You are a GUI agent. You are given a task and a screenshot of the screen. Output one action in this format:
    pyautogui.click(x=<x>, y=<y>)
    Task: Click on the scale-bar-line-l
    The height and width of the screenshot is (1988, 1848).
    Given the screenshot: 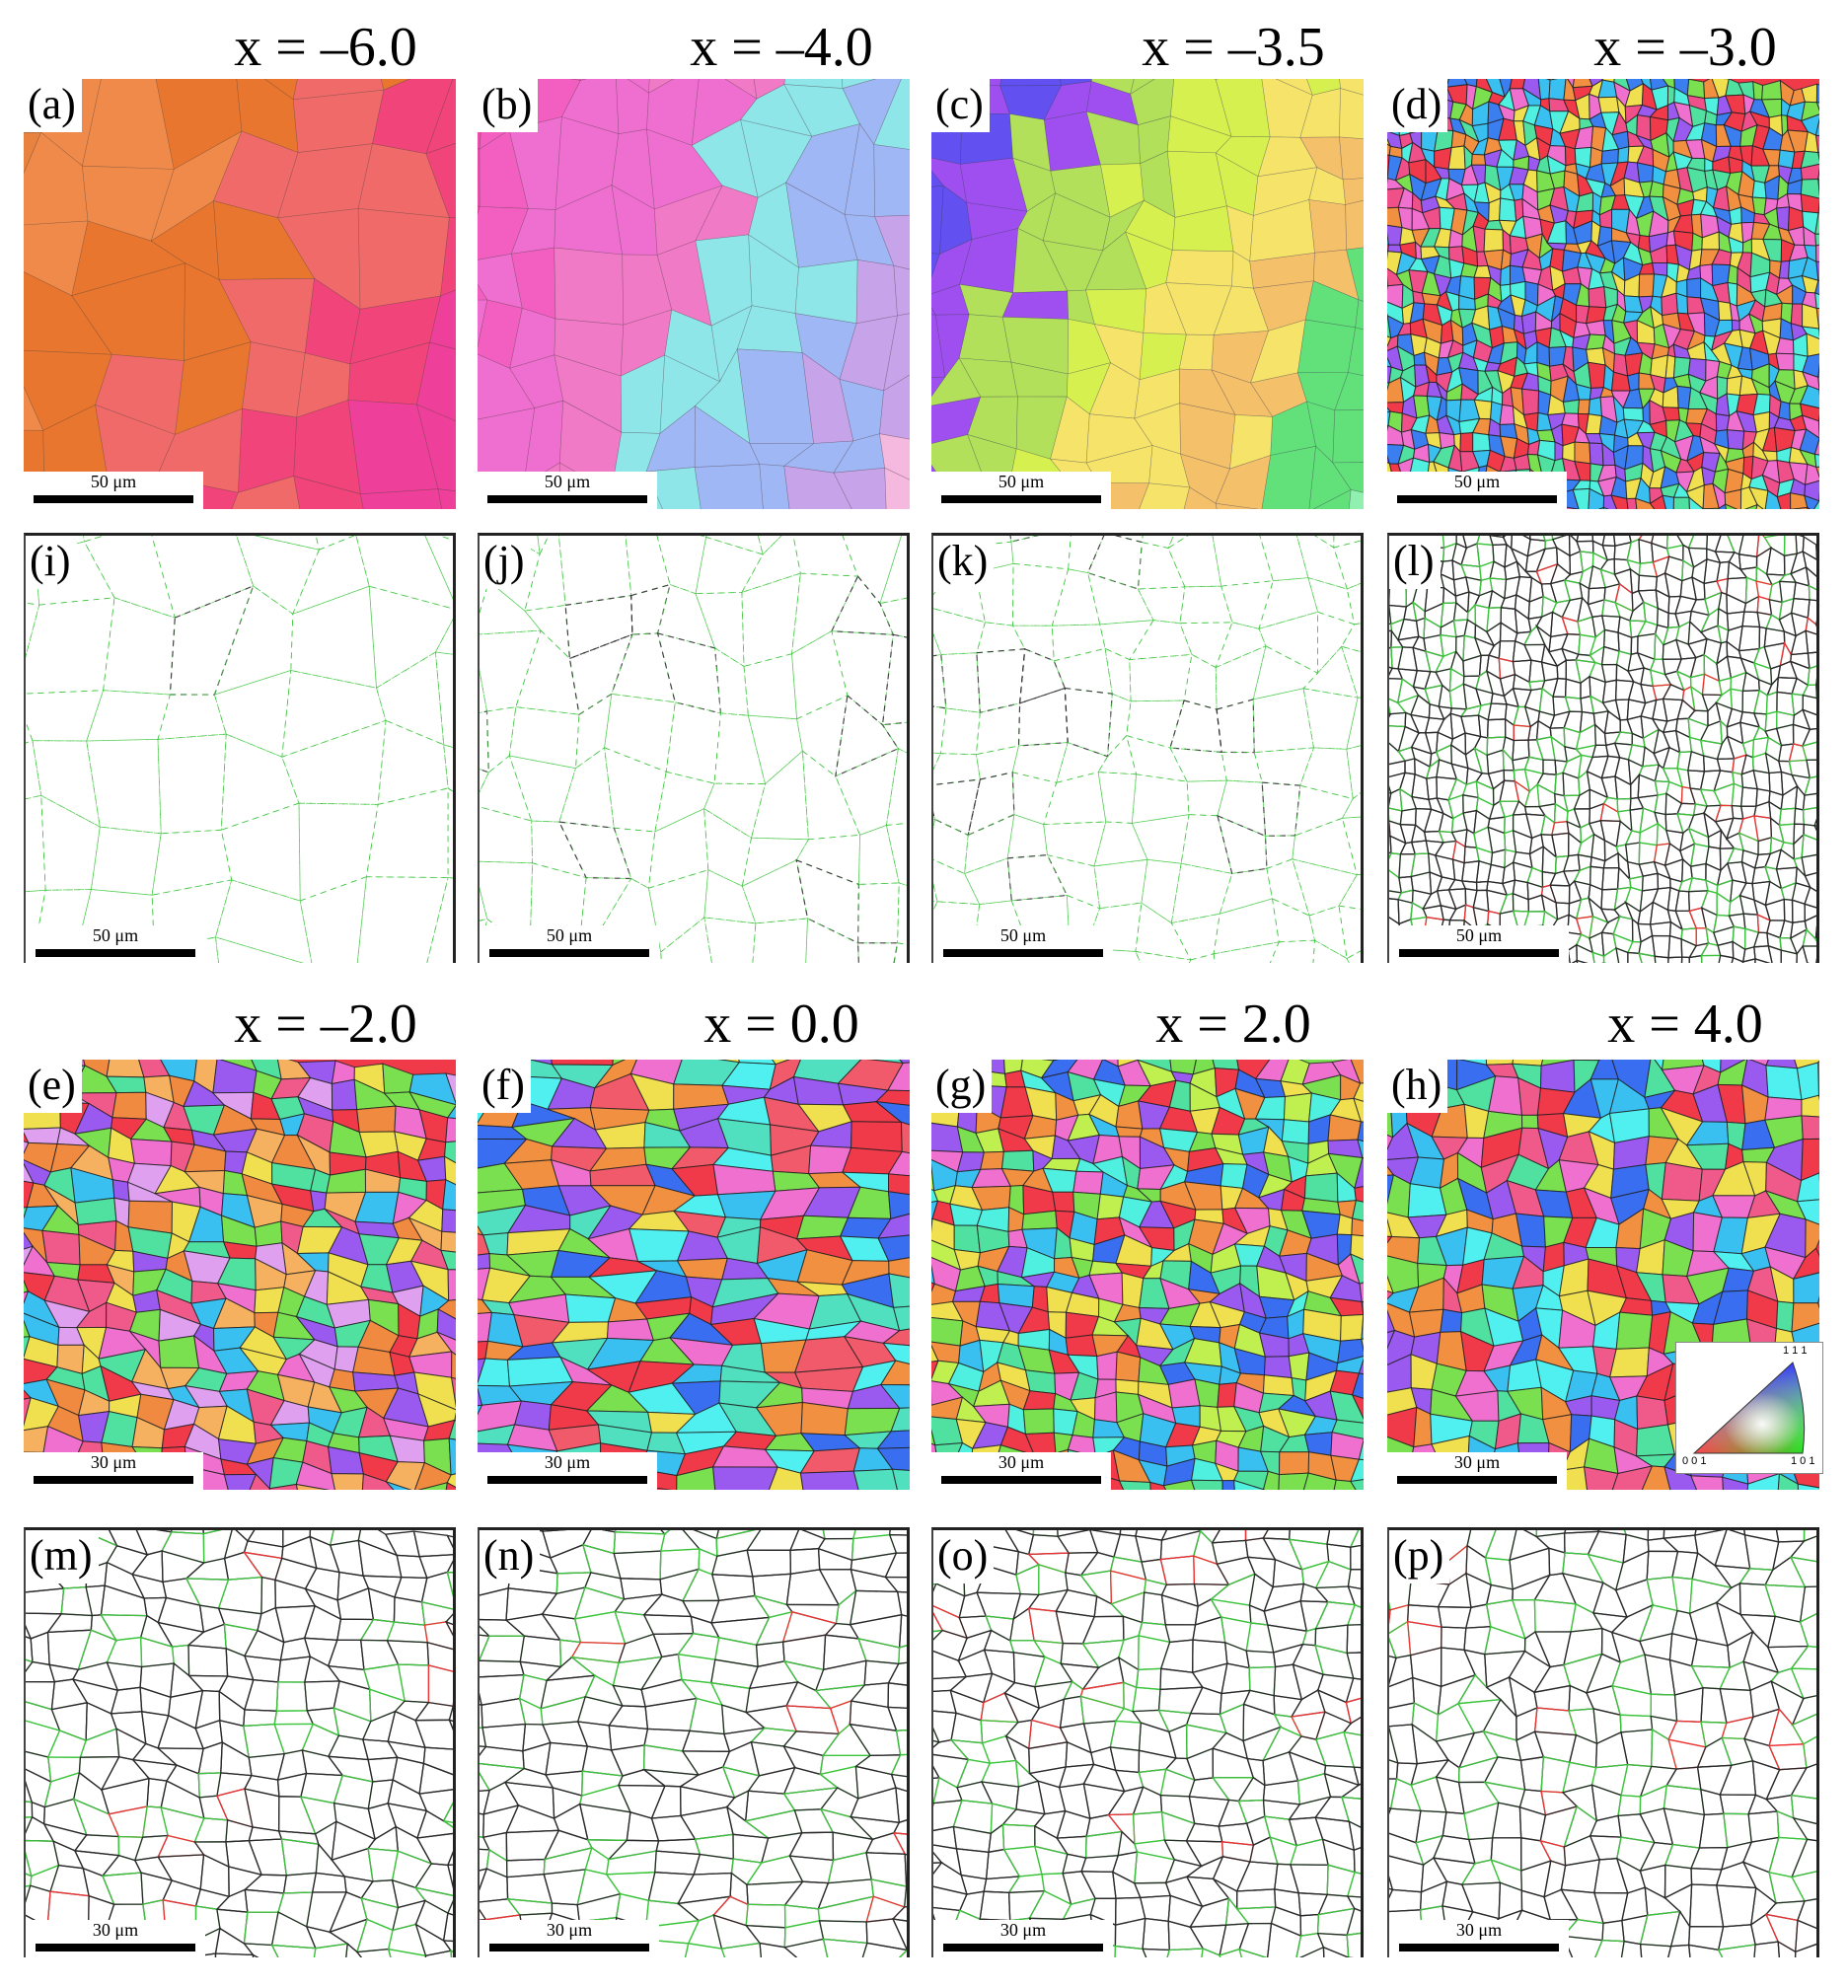 What is the action you would take?
    pyautogui.click(x=1479, y=953)
    